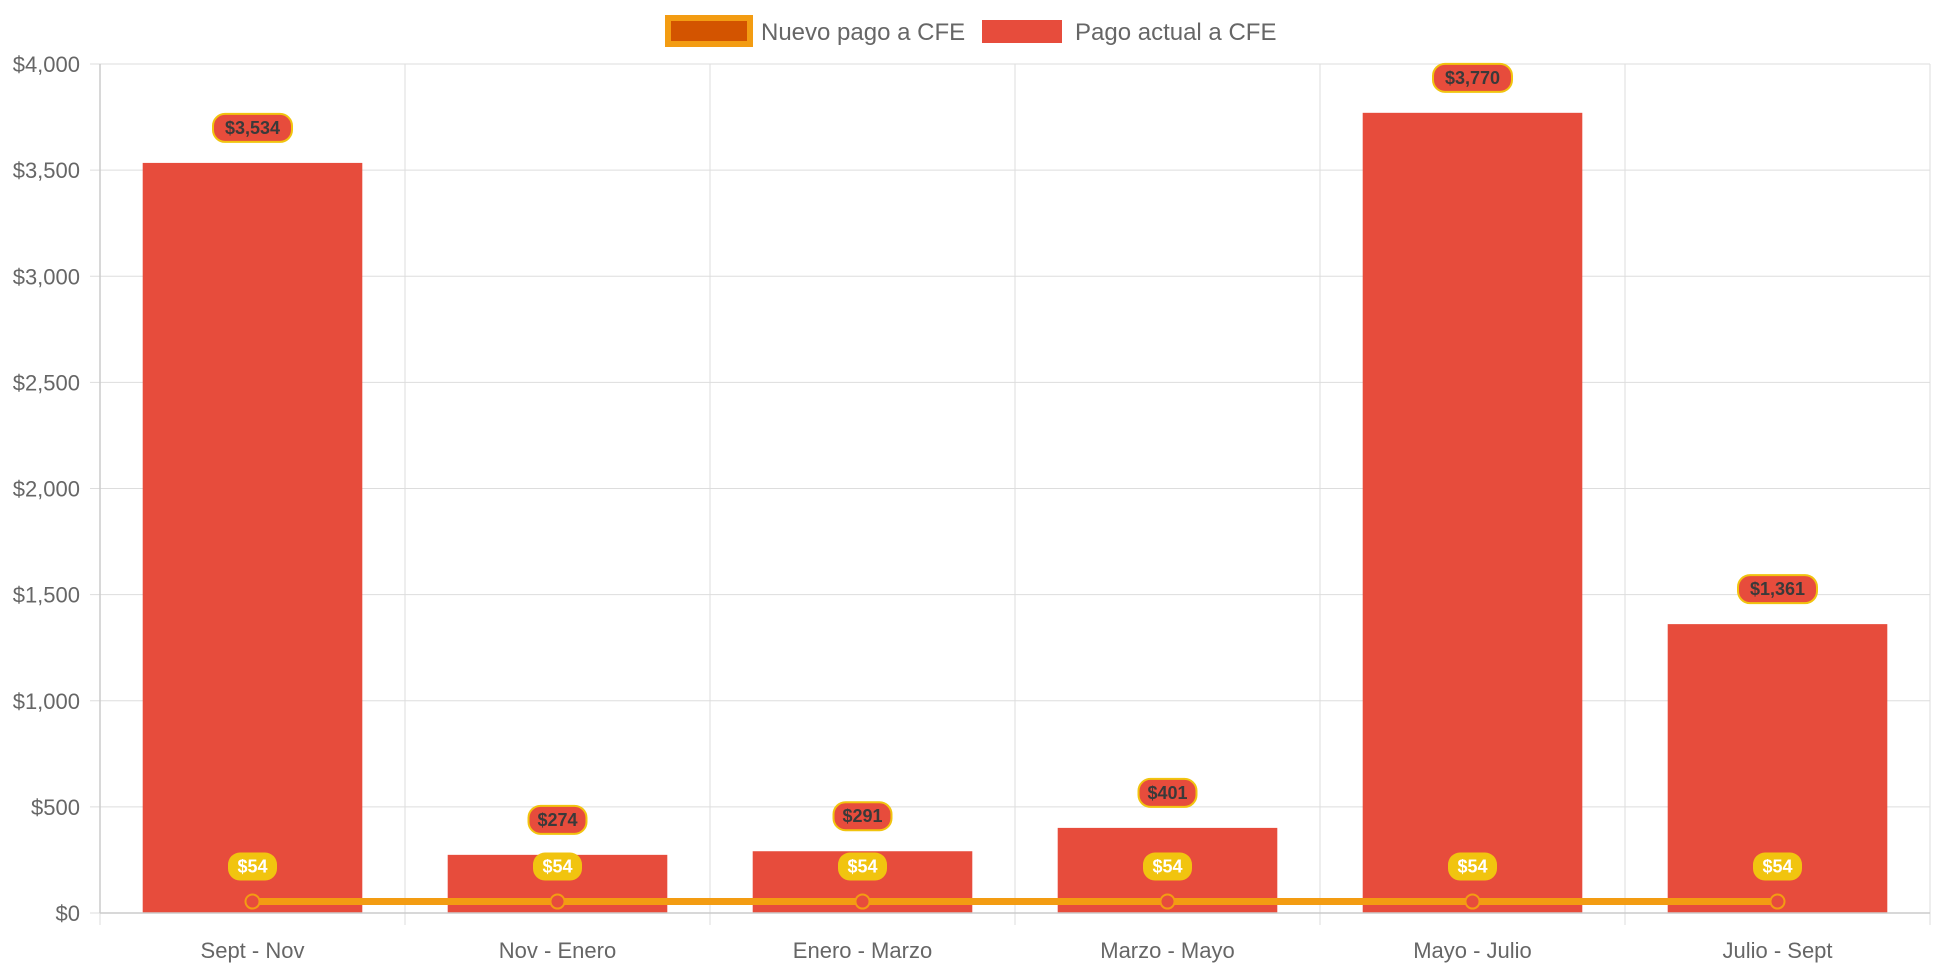 The height and width of the screenshot is (970, 1942). Describe the element at coordinates (1167, 950) in the screenshot. I see `x-tick-label: Marzo - Mayo` at that location.